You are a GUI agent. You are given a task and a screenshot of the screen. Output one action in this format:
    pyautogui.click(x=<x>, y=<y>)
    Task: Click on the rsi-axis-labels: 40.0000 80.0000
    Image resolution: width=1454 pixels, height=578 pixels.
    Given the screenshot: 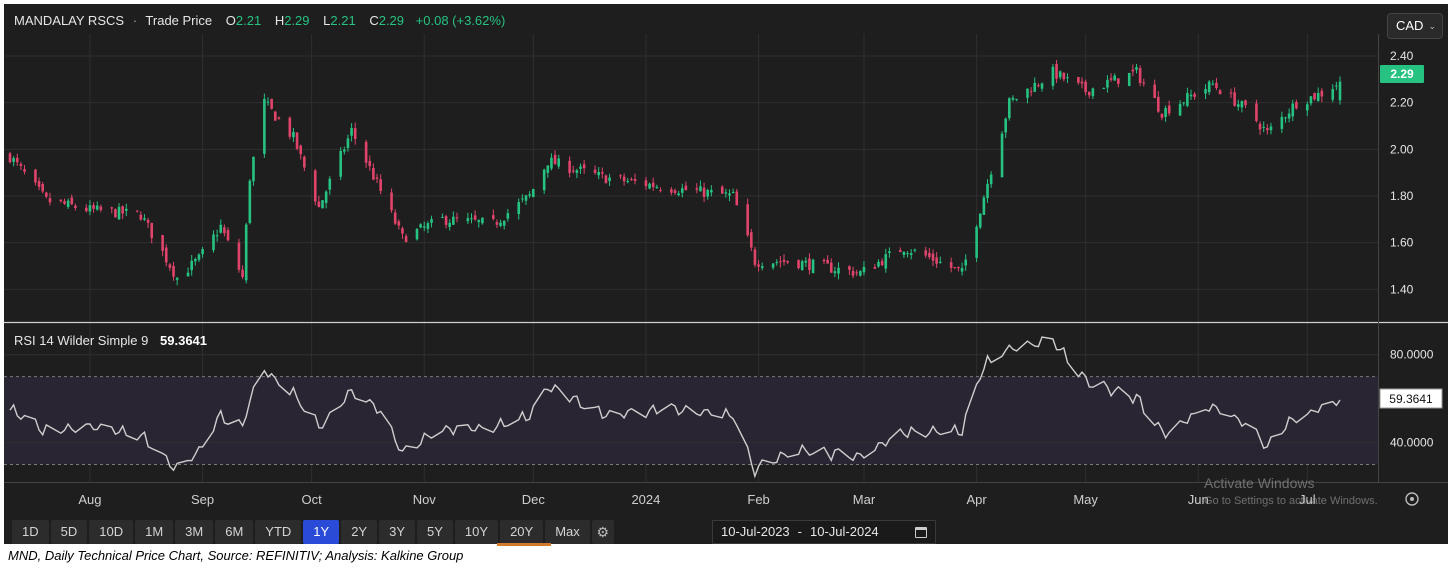 What is the action you would take?
    pyautogui.click(x=1412, y=399)
    